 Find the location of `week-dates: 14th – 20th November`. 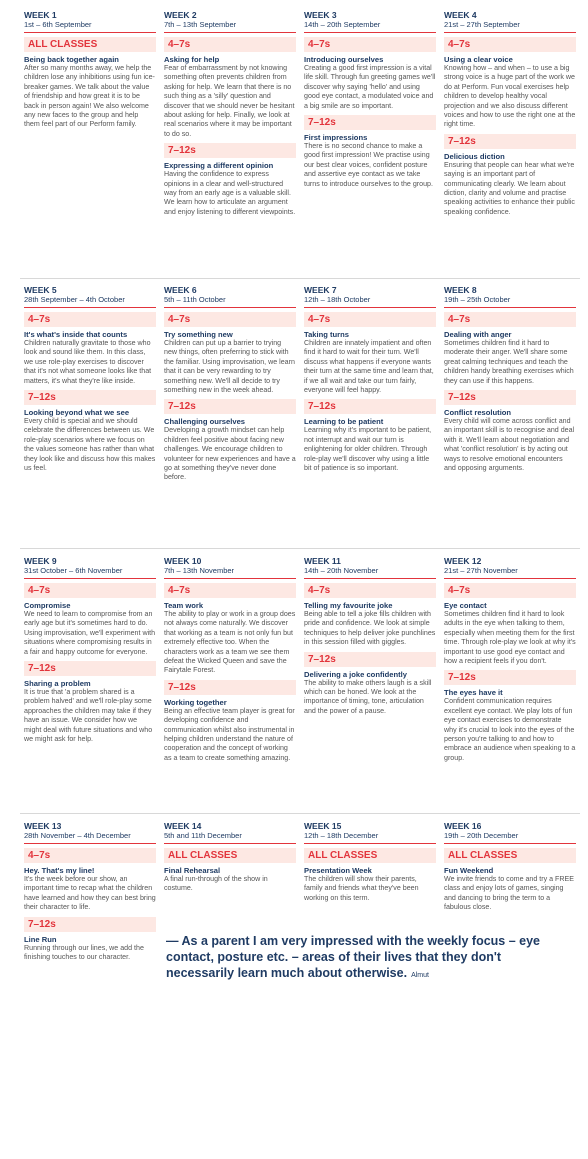

week-dates: 14th – 20th November is located at coordinates (370, 572).